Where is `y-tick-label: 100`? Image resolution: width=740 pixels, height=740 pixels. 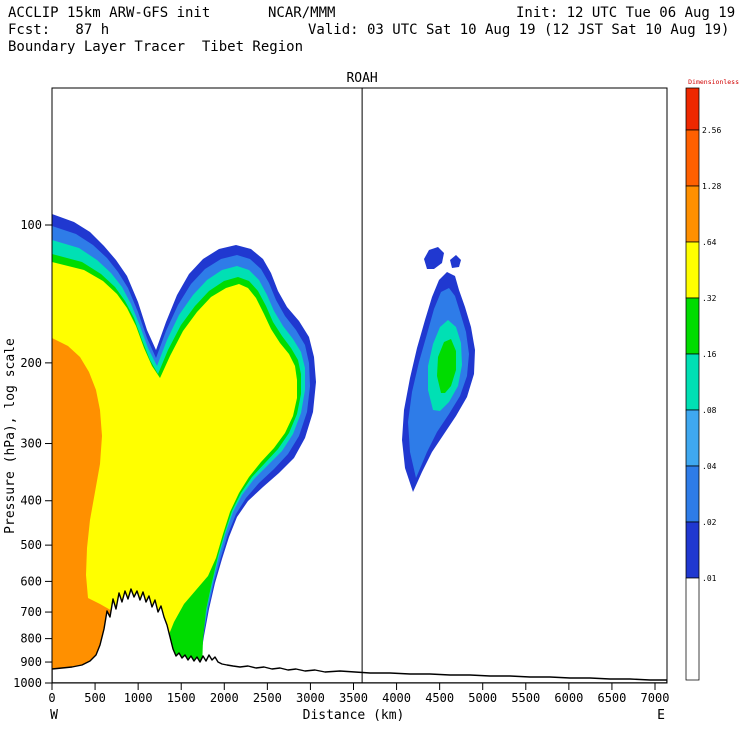
y-tick-label: 100 is located at coordinates (31, 225).